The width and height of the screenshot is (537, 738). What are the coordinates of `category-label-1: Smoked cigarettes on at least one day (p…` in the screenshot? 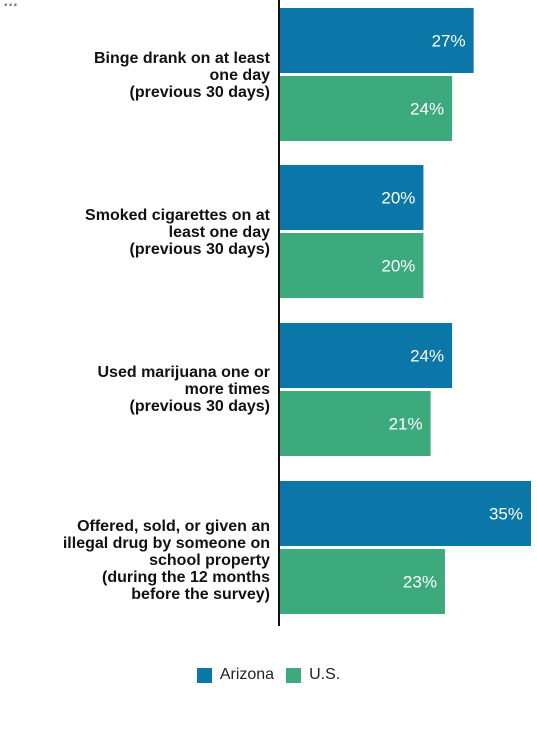 It's located at (177, 232).